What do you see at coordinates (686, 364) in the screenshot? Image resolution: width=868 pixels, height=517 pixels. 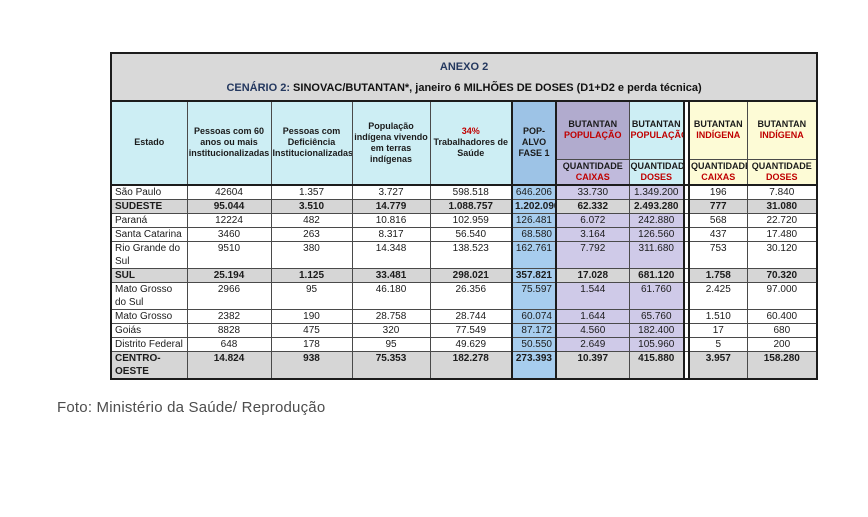 I see `group-separator` at bounding box center [686, 364].